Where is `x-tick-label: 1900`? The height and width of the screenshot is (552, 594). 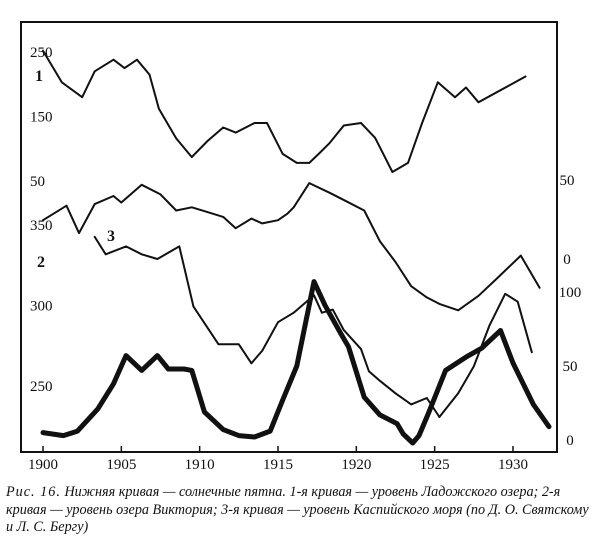 x-tick-label: 1900 is located at coordinates (43, 465).